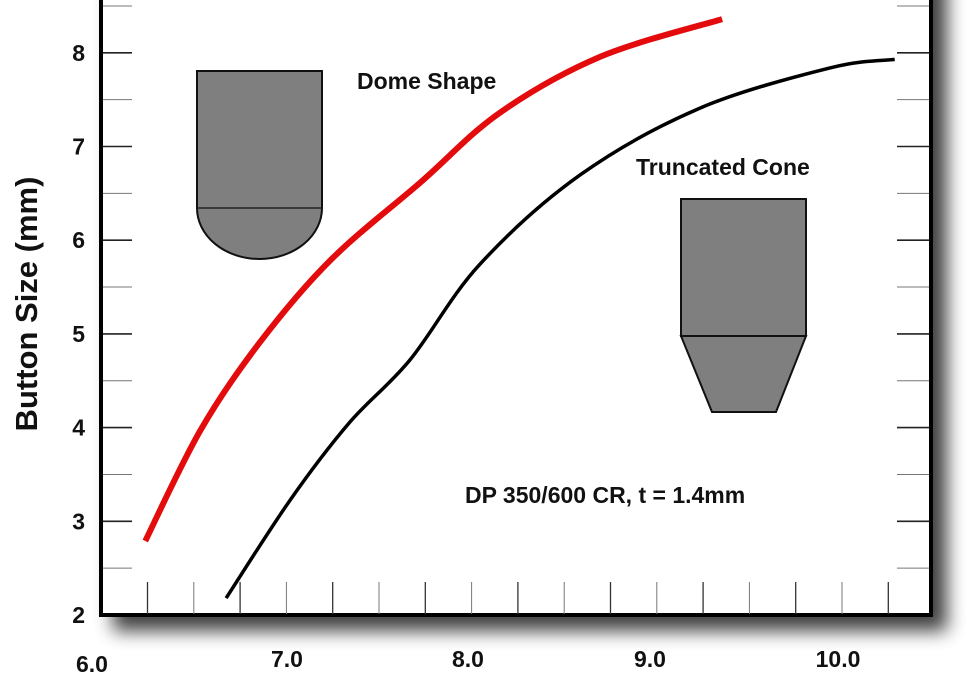  Describe the element at coordinates (78, 240) in the screenshot. I see `y-tick-label: 6` at that location.